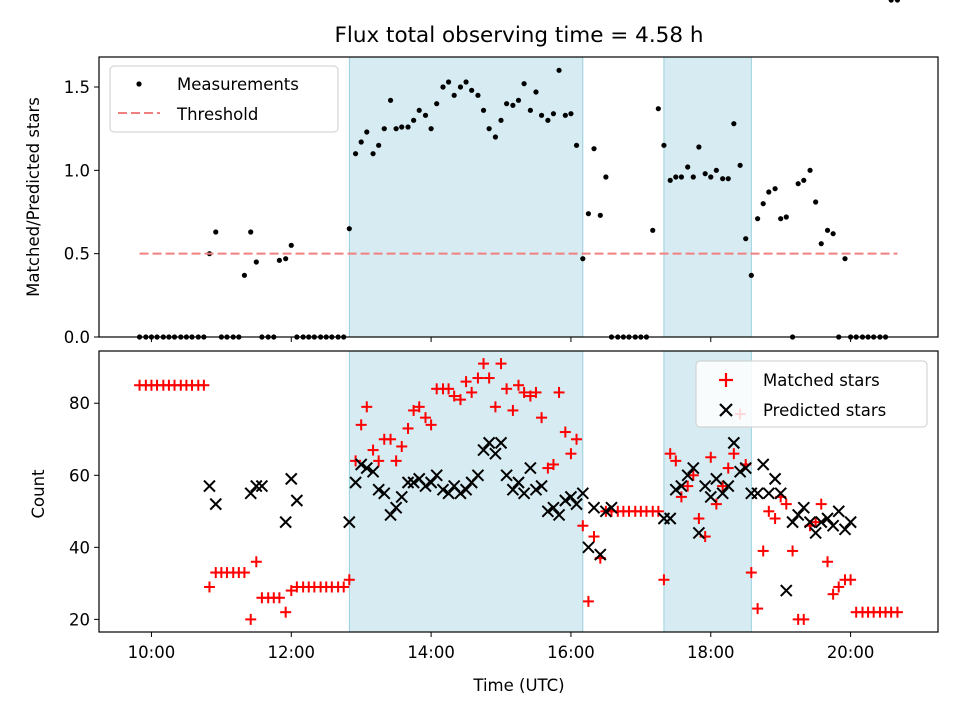 This screenshot has height=720, width=960. What do you see at coordinates (811, 394) in the screenshot?
I see `bottom-legend: Matched stars Predicted stars` at bounding box center [811, 394].